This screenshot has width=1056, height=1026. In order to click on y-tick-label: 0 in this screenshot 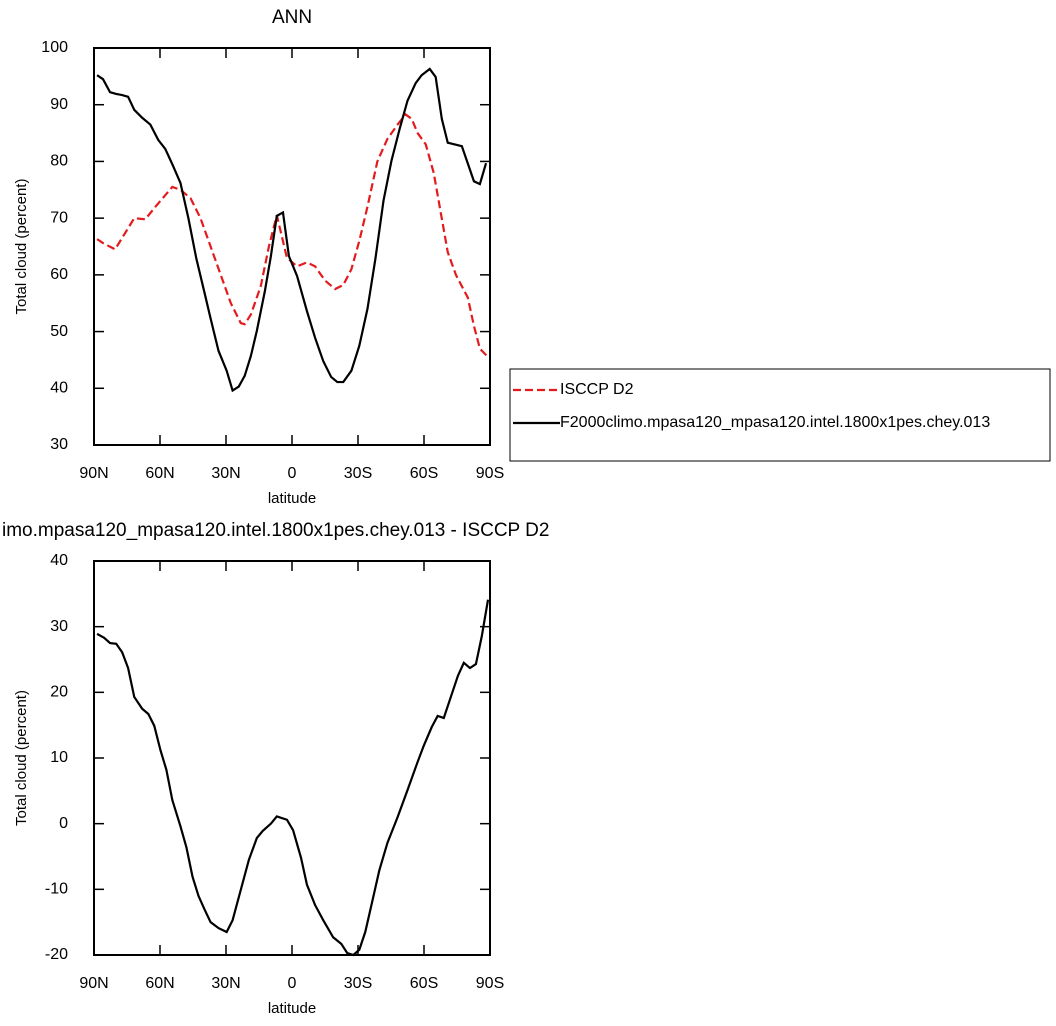, I will do `click(63, 823)`.